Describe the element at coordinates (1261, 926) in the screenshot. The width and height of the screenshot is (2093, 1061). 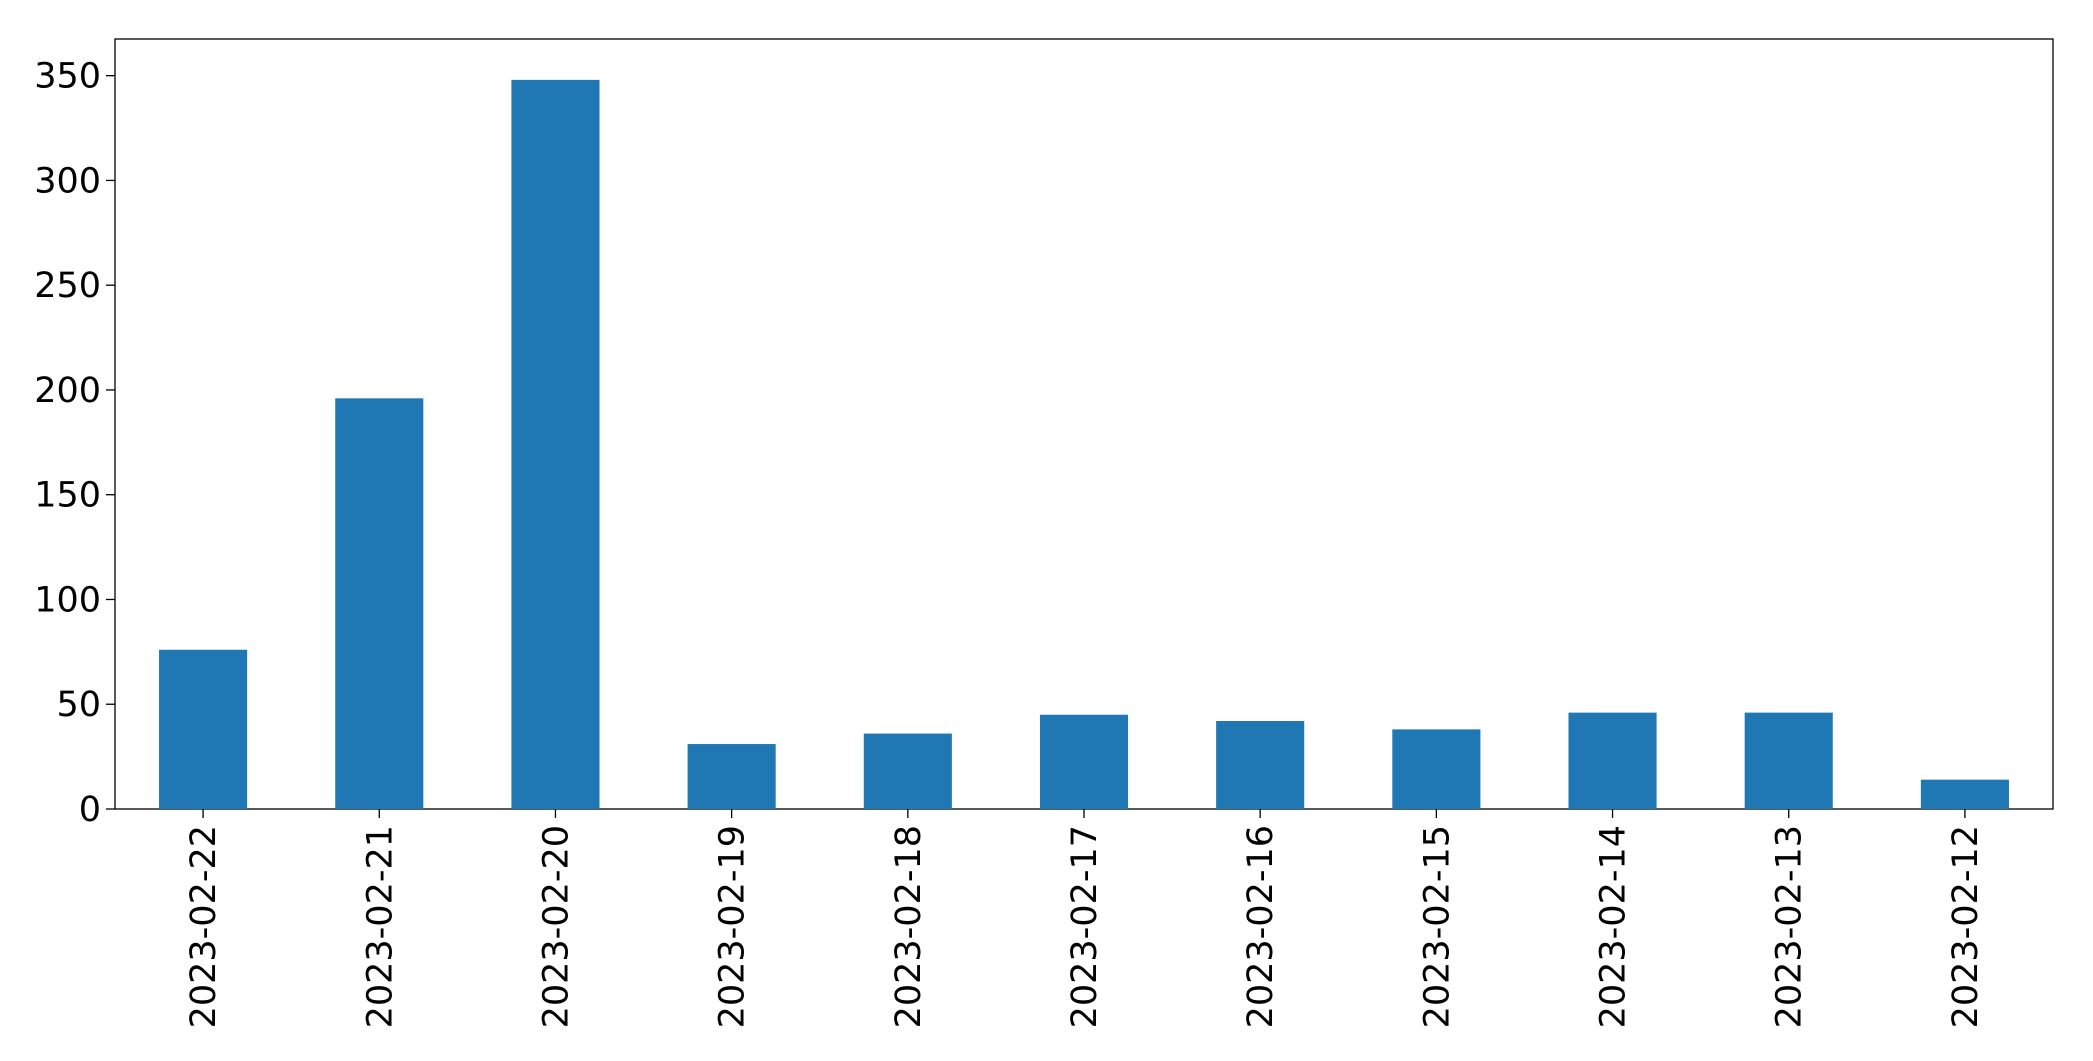
I see `x-tick-label: 2023-02-16` at that location.